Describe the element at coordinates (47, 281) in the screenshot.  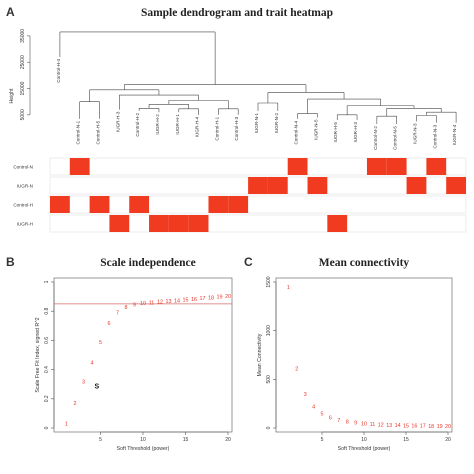
I see `y-tick-label: 1` at that location.